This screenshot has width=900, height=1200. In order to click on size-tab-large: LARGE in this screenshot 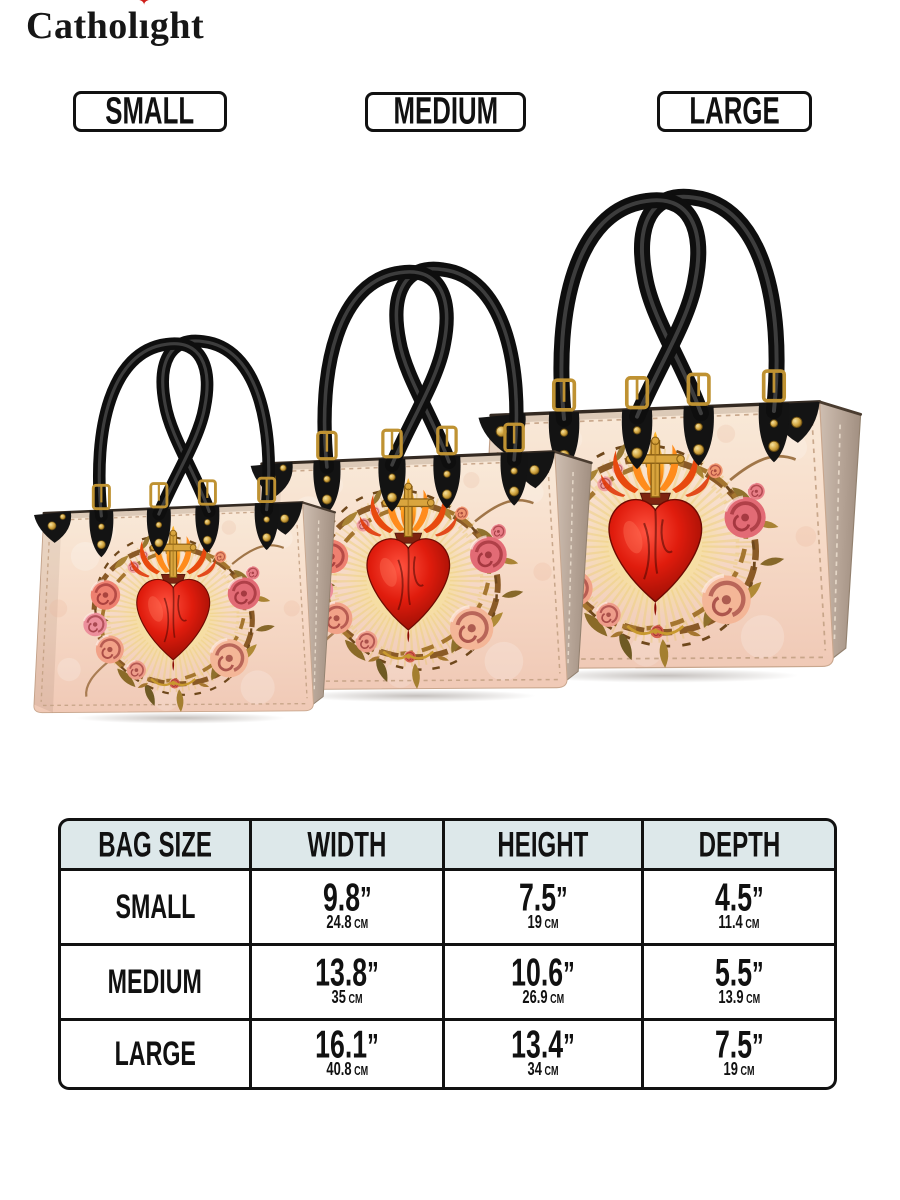, I will do `click(734, 111)`.